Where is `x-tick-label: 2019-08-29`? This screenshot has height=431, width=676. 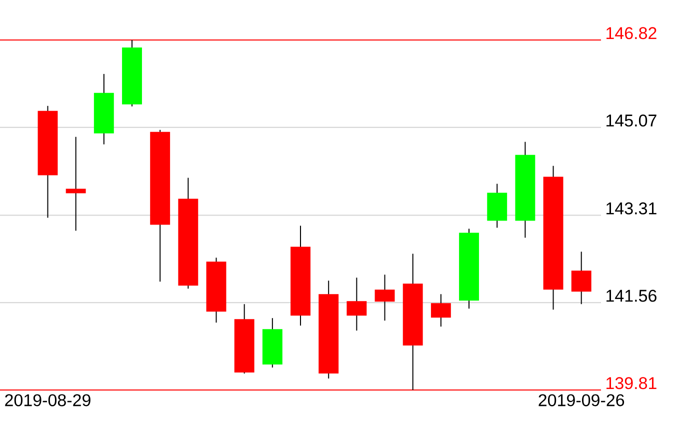 x-tick-label: 2019-08-29 is located at coordinates (47, 400).